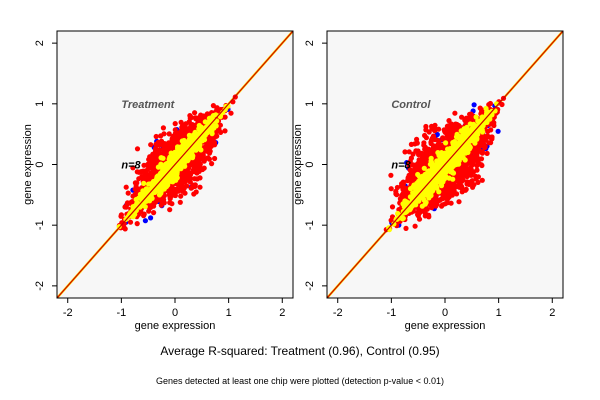 The height and width of the screenshot is (400, 600). I want to click on x-tick-label: -2, so click(68, 313).